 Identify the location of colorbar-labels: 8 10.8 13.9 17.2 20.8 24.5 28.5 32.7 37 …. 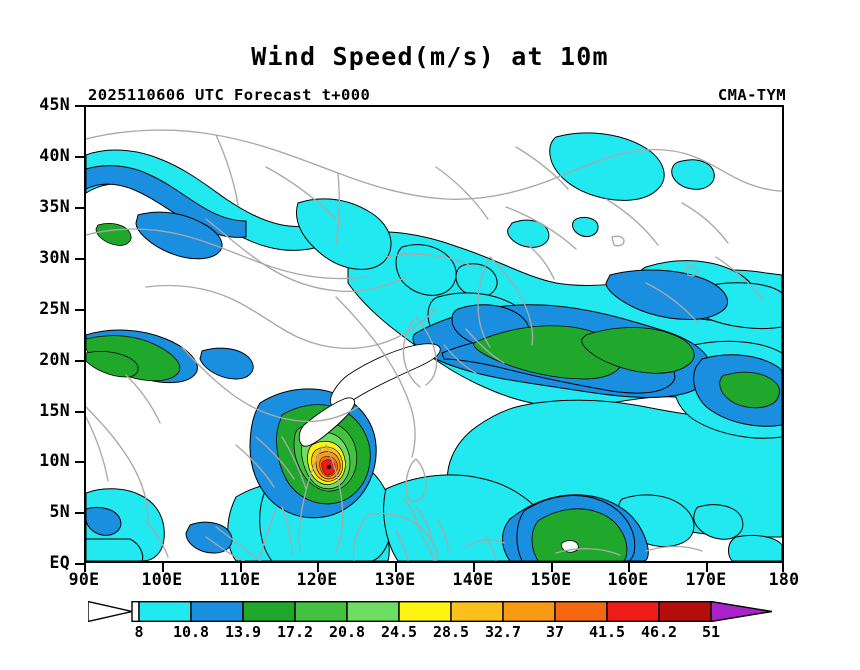
(430, 634).